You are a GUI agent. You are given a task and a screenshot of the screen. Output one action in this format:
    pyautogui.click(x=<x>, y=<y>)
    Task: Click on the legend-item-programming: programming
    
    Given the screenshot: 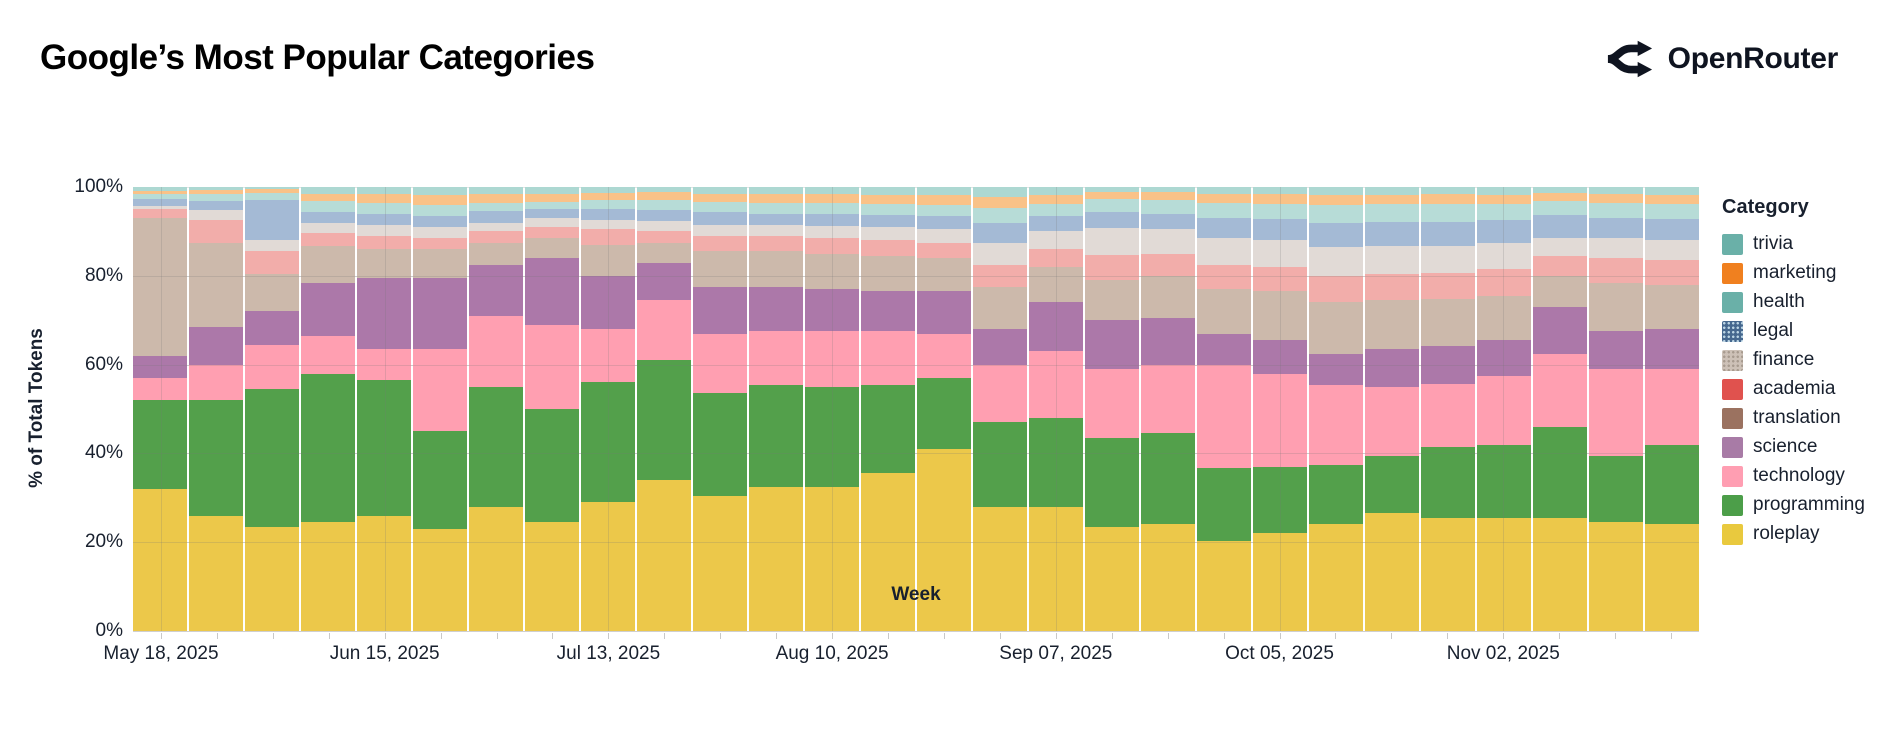 What is the action you would take?
    pyautogui.click(x=1797, y=505)
    